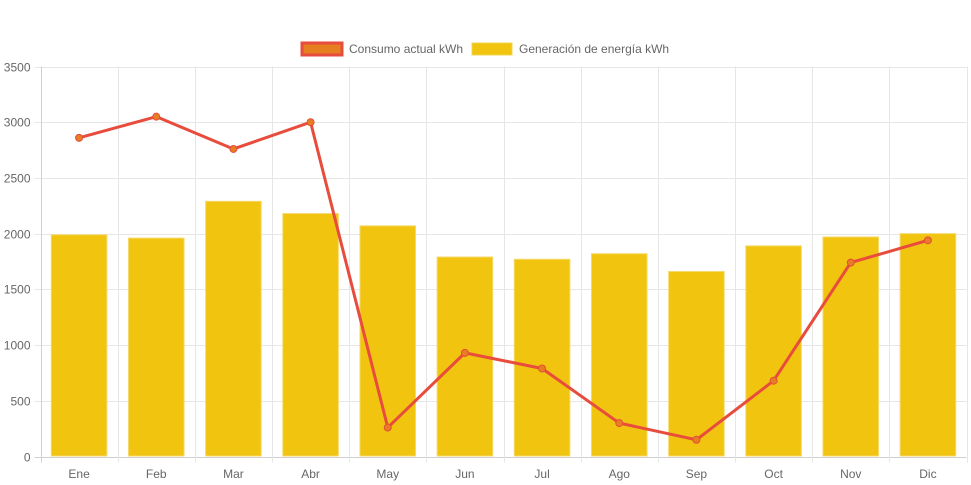  What do you see at coordinates (233, 148) in the screenshot?
I see `point-mar` at bounding box center [233, 148].